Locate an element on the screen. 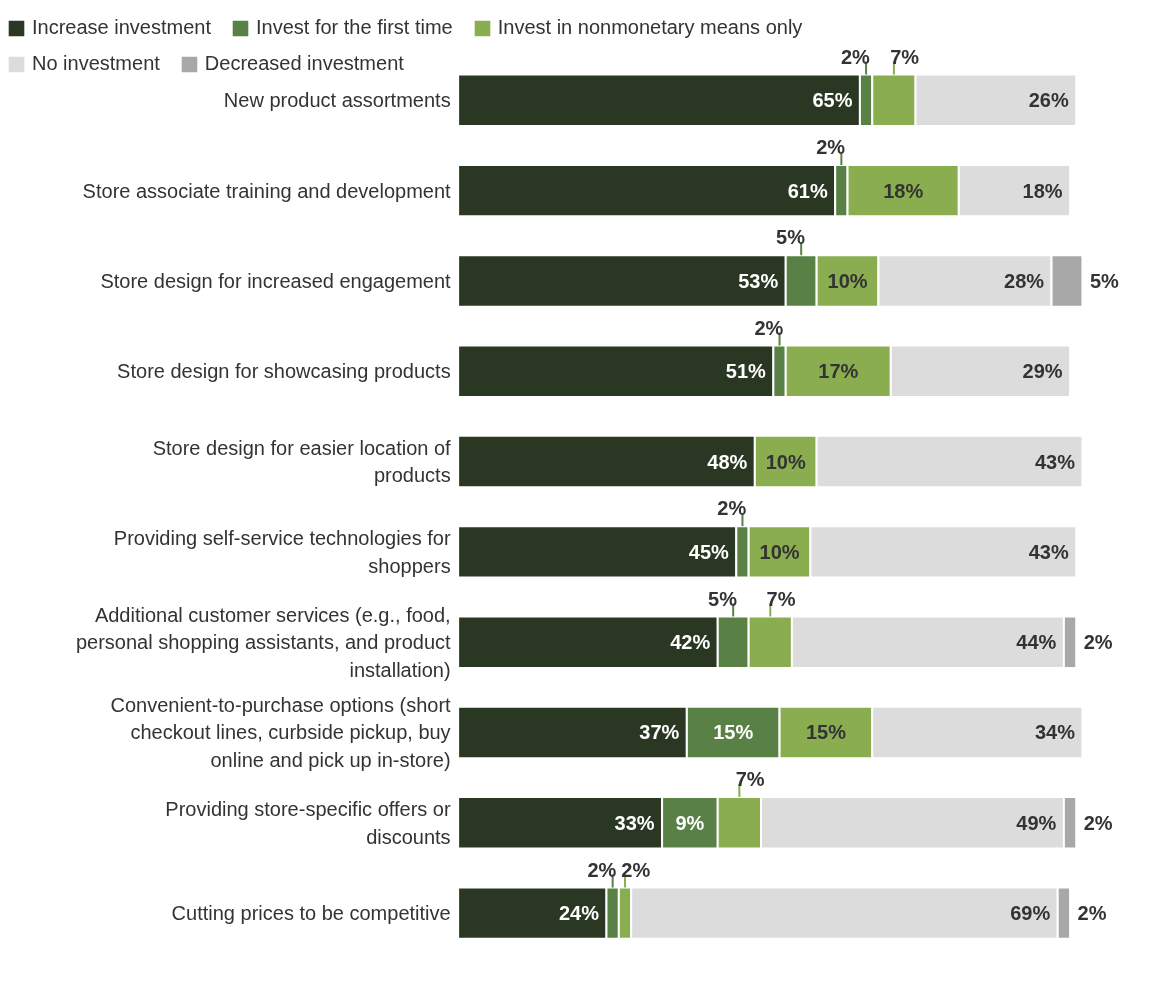 The height and width of the screenshot is (981, 1150). data-label: 51% is located at coordinates (746, 371).